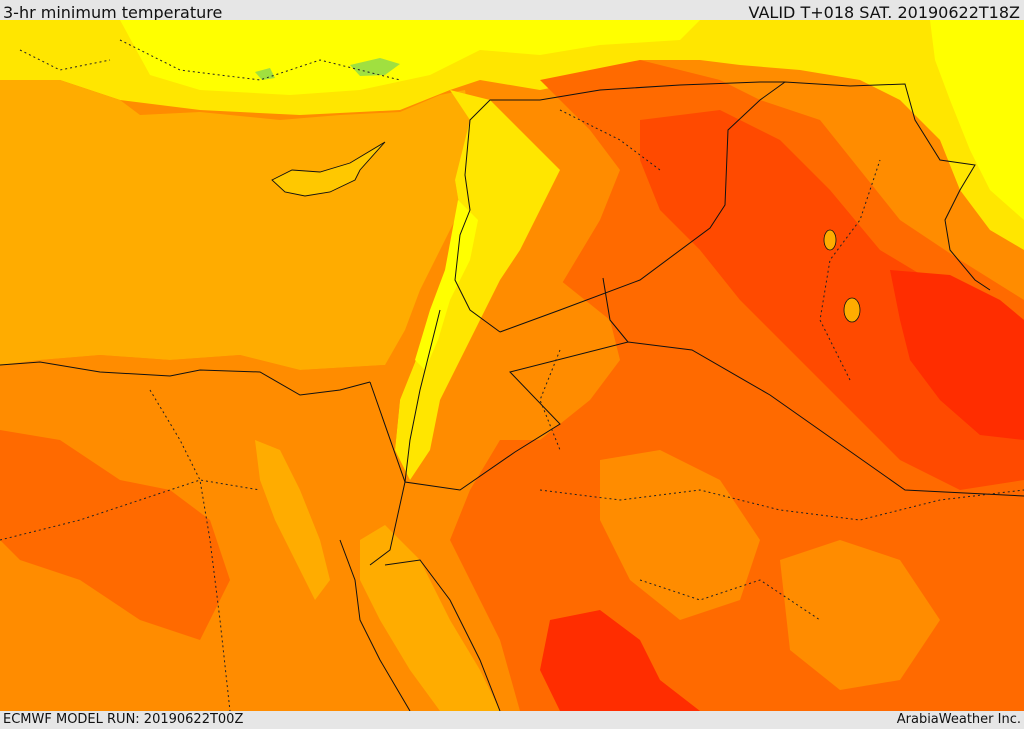 Image resolution: width=1024 pixels, height=729 pixels. Describe the element at coordinates (958, 719) in the screenshot. I see `credit-label: ArabiaWeather Inc.` at that location.